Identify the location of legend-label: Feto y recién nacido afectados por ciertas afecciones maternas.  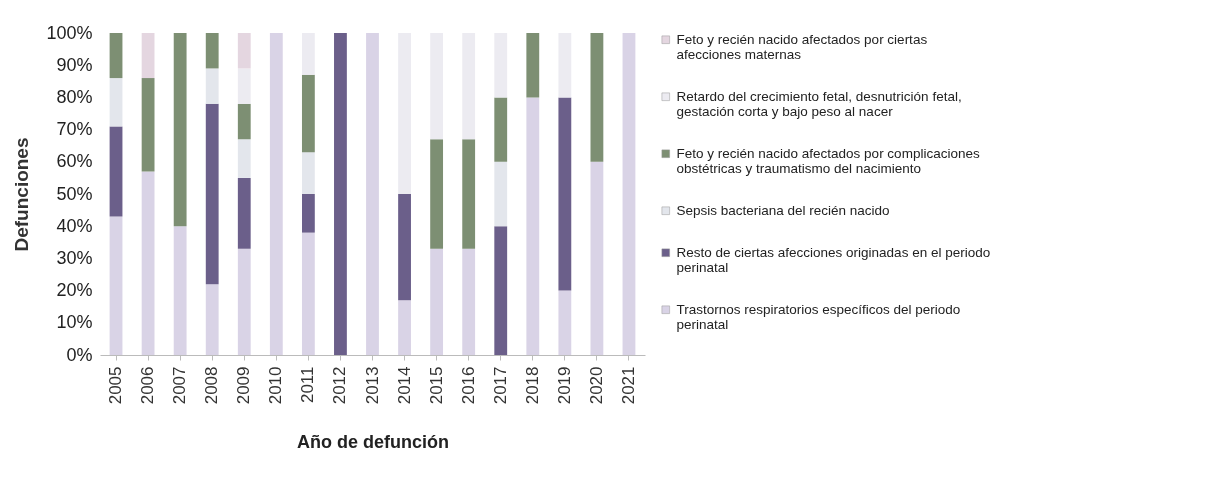
(802, 47).